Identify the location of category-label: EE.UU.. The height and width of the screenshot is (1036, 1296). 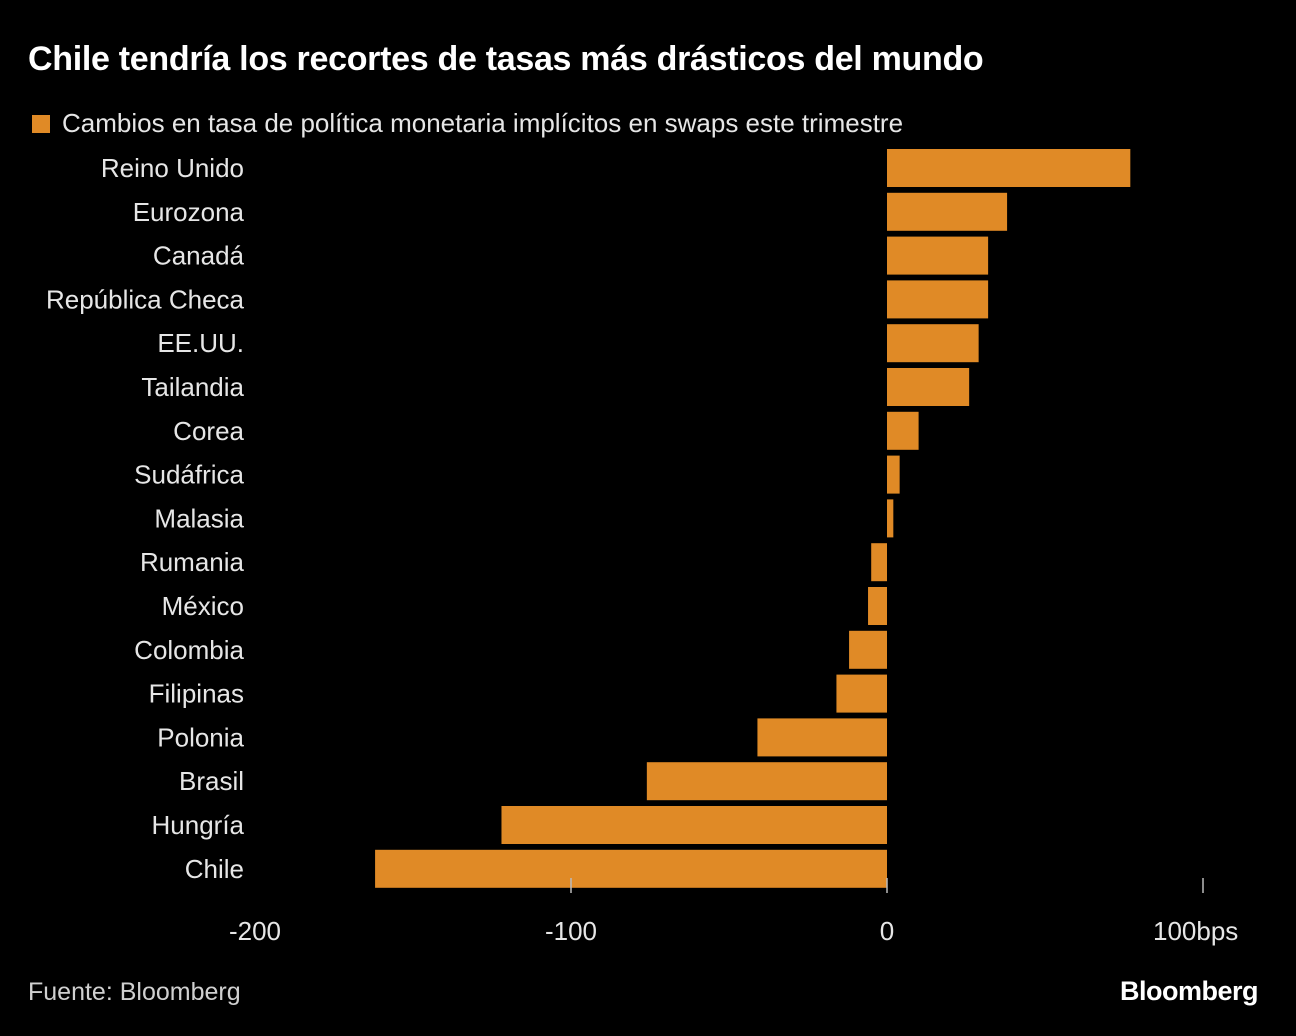
(200, 343).